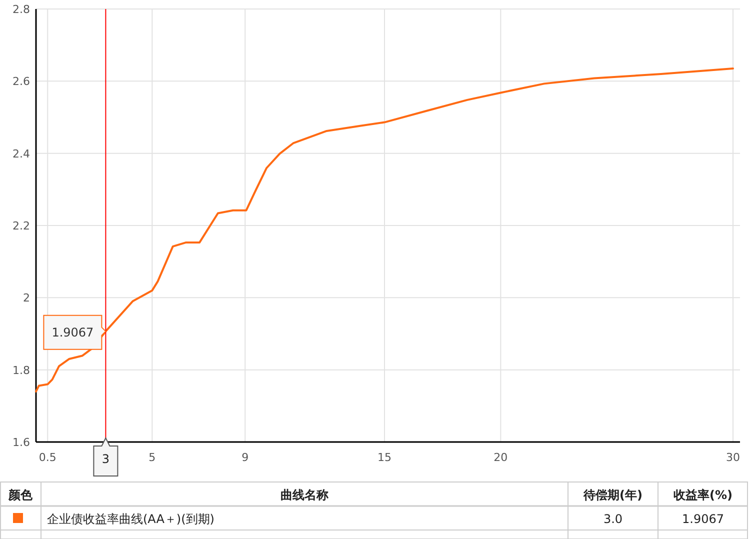 The height and width of the screenshot is (539, 753). What do you see at coordinates (106, 459) in the screenshot?
I see `ref-line-label: 3` at bounding box center [106, 459].